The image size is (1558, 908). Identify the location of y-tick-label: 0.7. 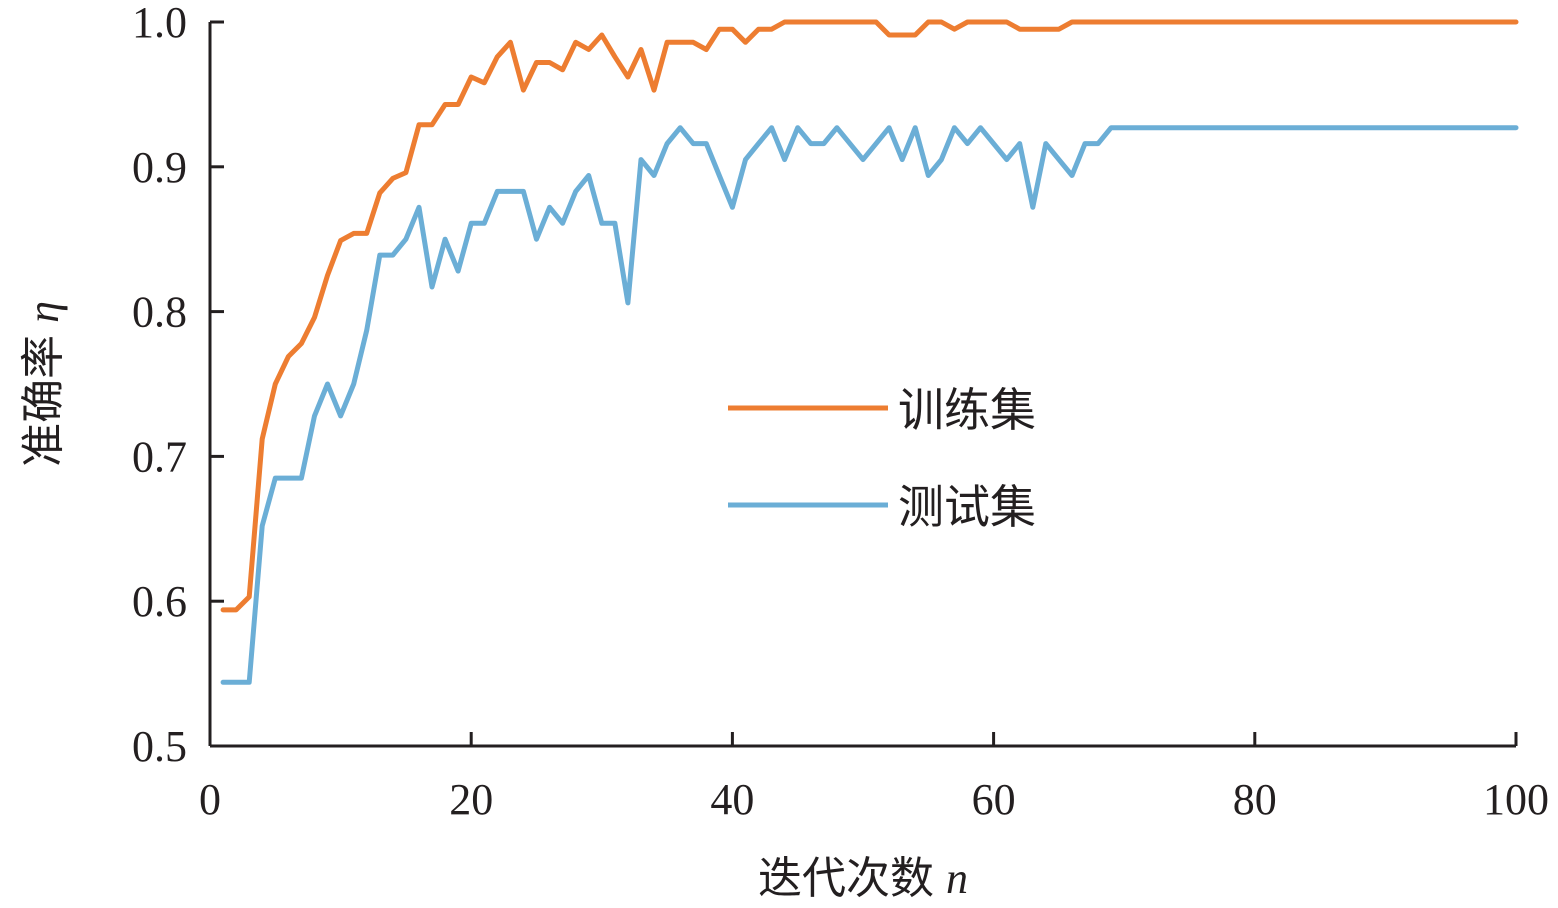
(159, 456).